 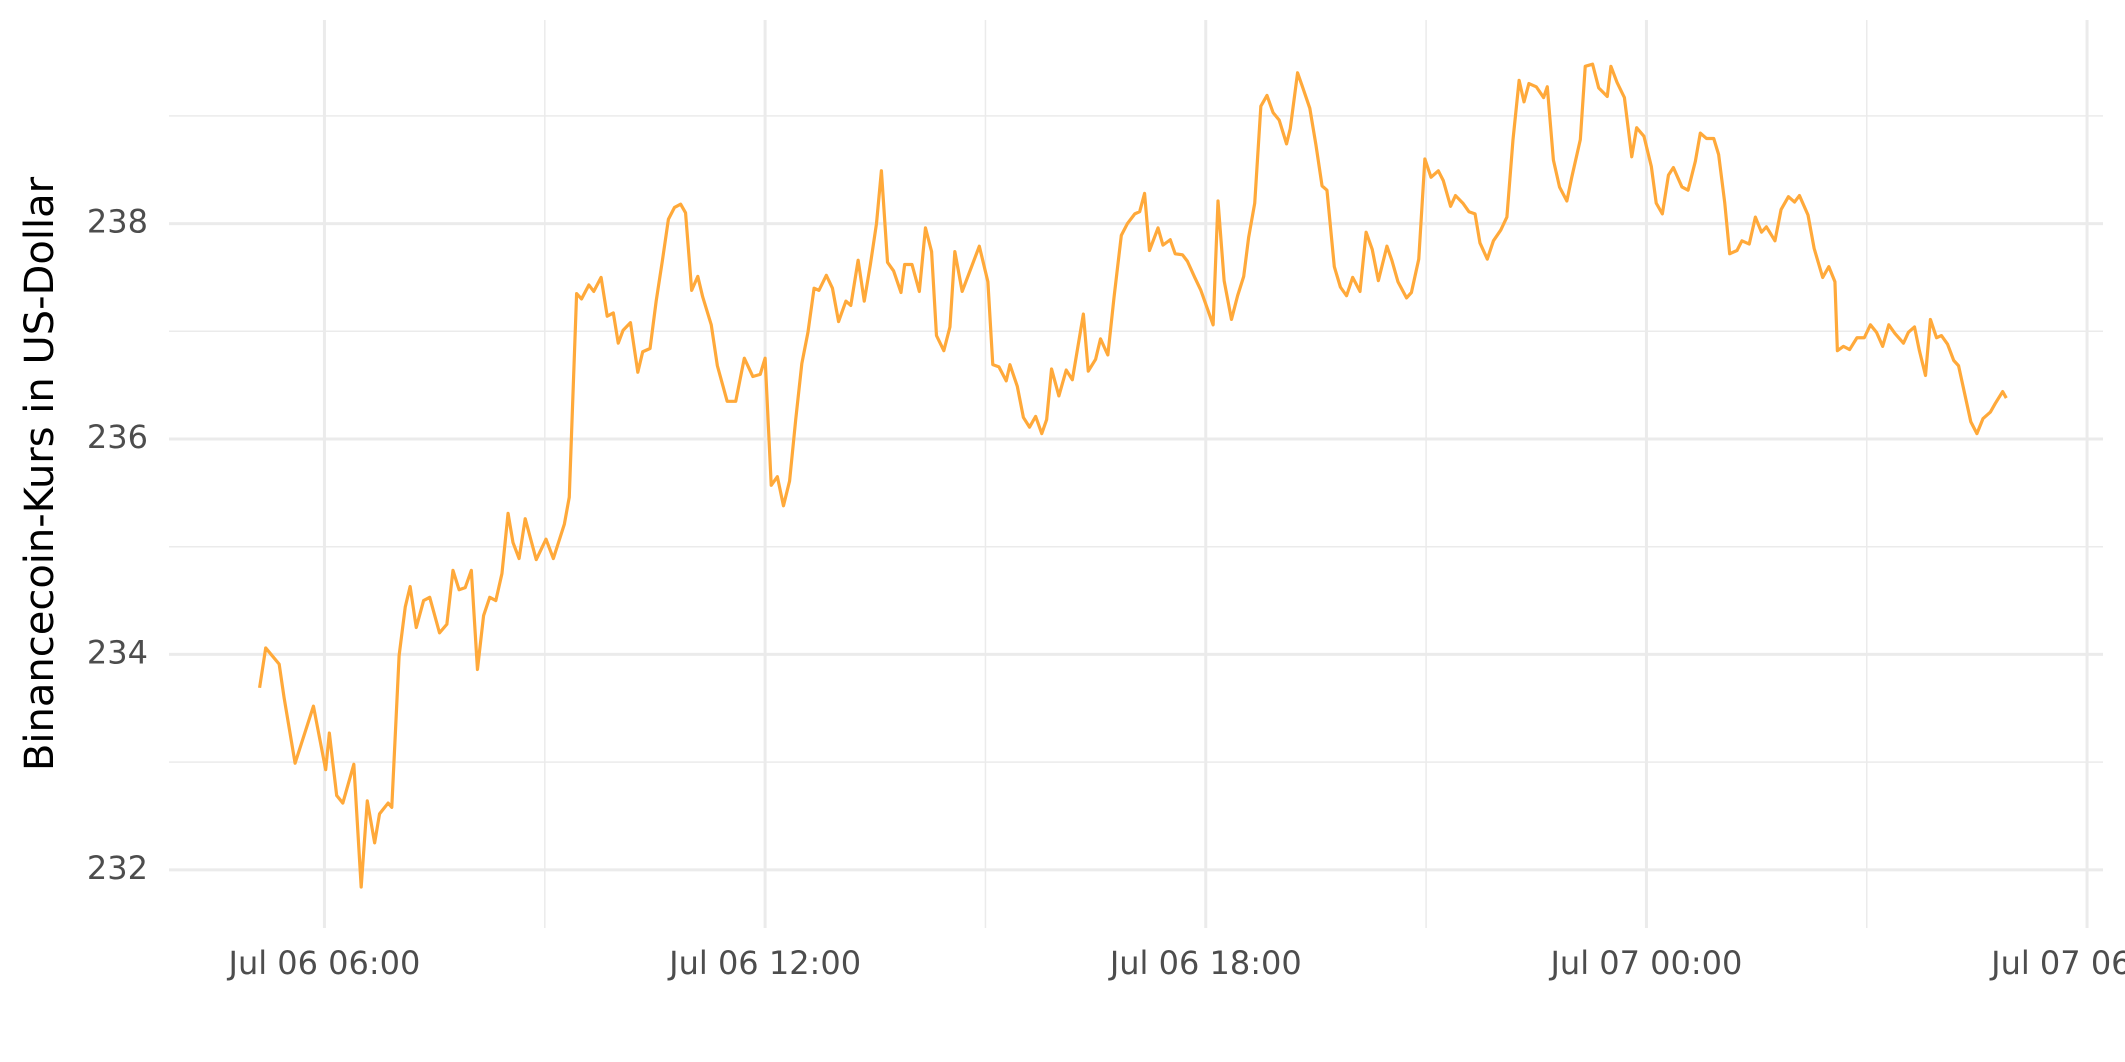 I want to click on y-tick-label: 236, so click(x=117, y=437).